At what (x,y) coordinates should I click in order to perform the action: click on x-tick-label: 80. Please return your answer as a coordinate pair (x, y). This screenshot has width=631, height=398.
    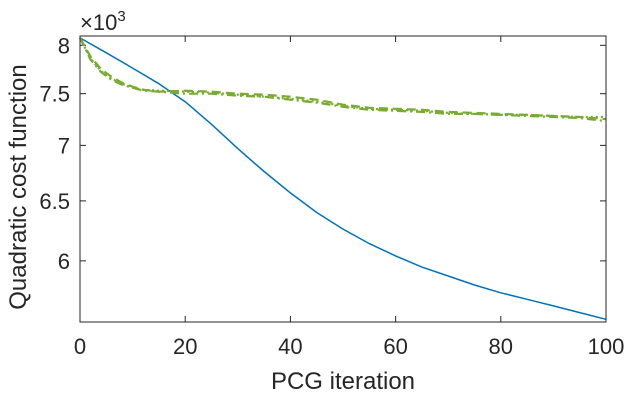
    Looking at the image, I should click on (501, 346).